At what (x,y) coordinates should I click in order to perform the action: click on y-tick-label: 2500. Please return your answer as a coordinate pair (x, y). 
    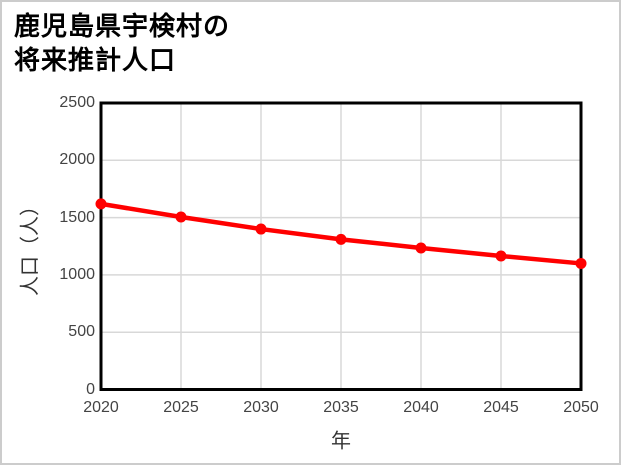
    Looking at the image, I should click on (77, 102).